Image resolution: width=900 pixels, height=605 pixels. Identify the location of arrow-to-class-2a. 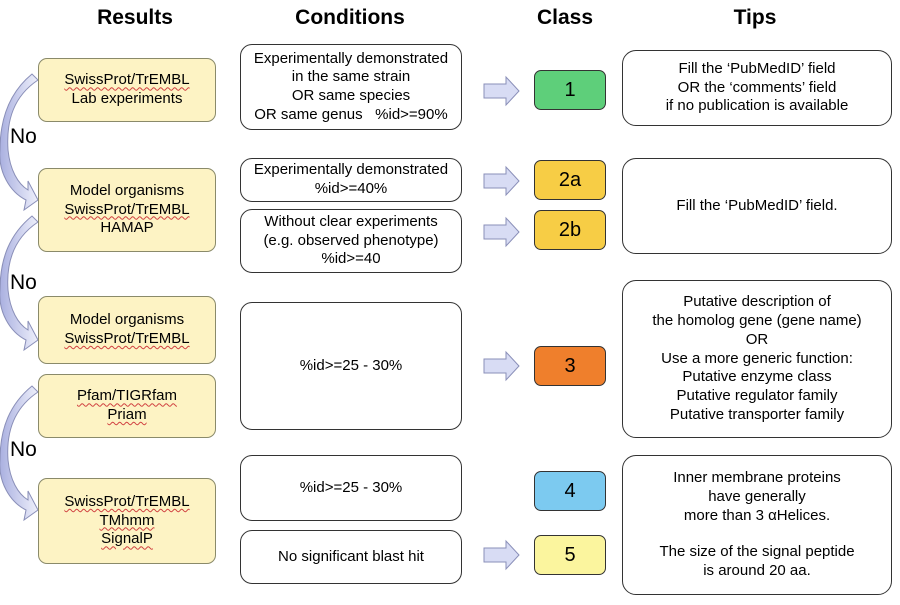
(501, 181).